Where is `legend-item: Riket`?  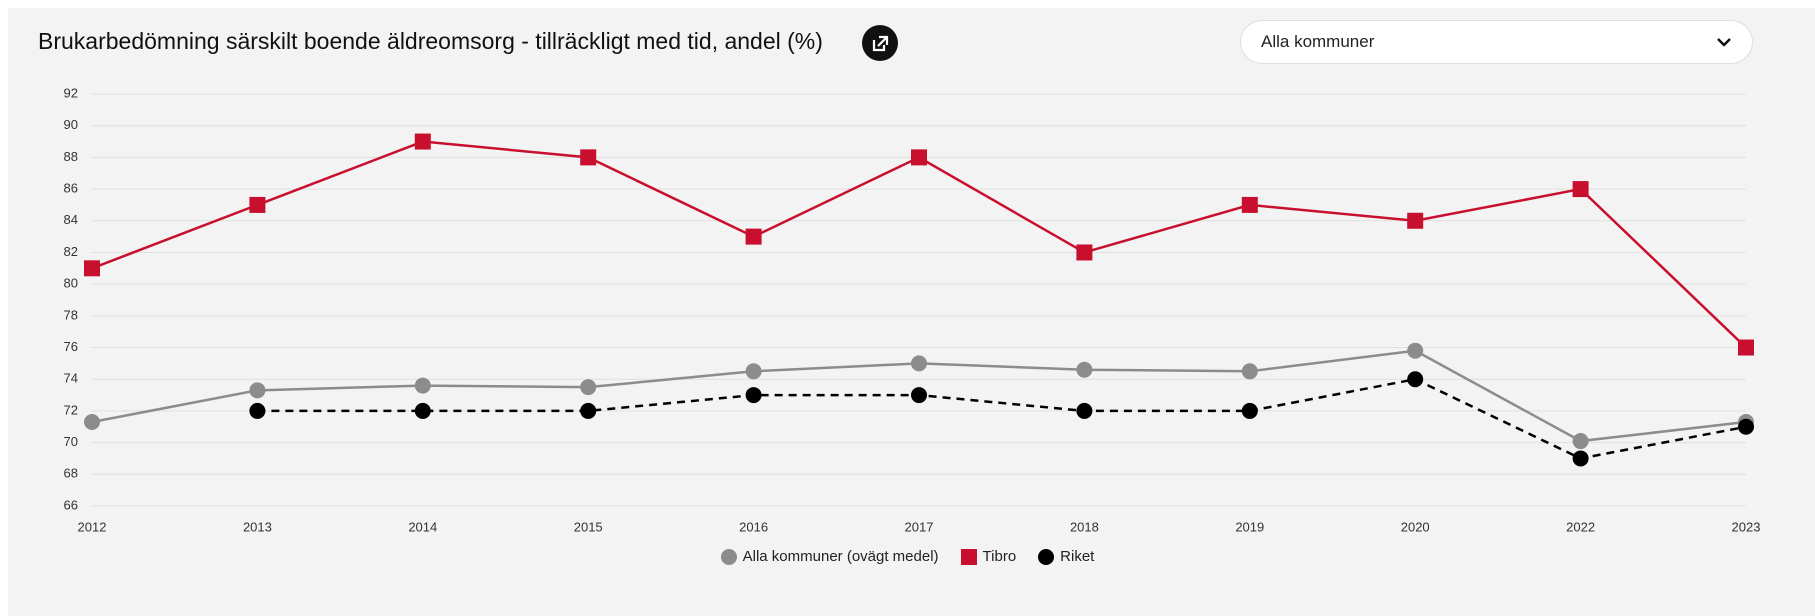 legend-item: Riket is located at coordinates (1066, 556).